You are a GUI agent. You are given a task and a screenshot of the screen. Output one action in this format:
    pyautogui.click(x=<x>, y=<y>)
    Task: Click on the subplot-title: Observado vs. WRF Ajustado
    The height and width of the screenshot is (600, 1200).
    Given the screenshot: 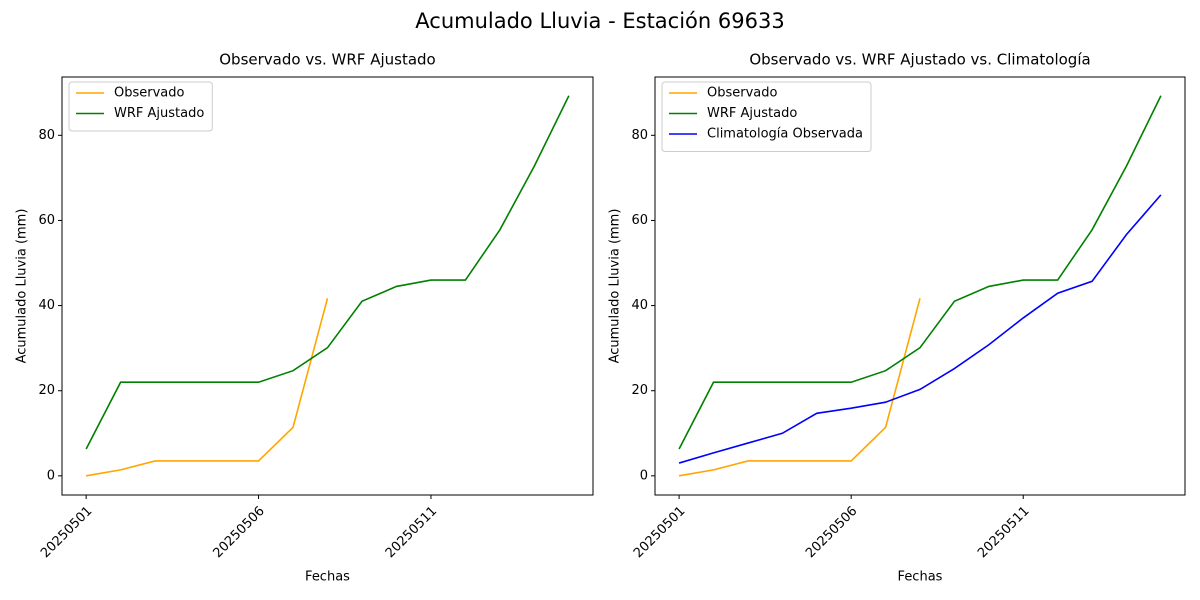 What is the action you would take?
    pyautogui.click(x=327, y=60)
    